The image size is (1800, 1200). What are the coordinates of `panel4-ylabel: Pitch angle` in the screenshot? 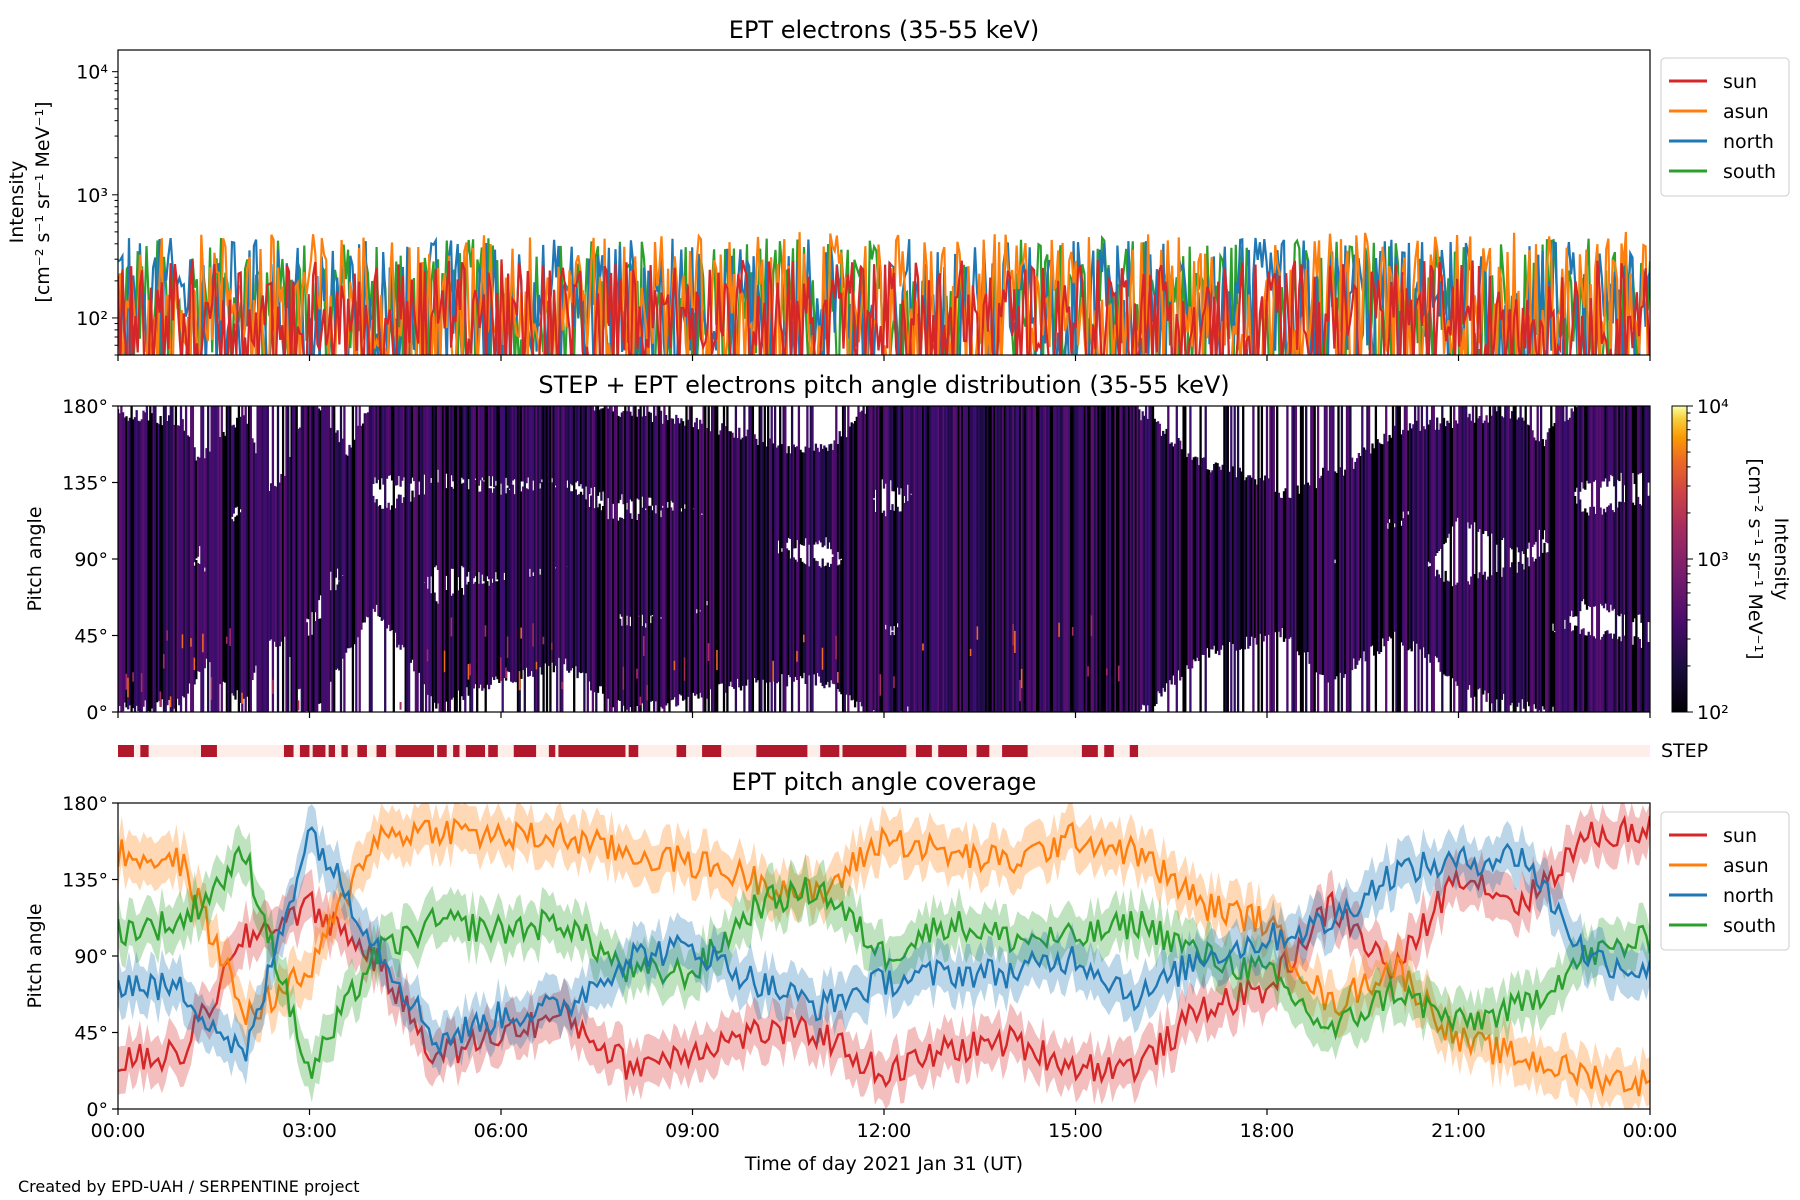 It's located at (35, 955).